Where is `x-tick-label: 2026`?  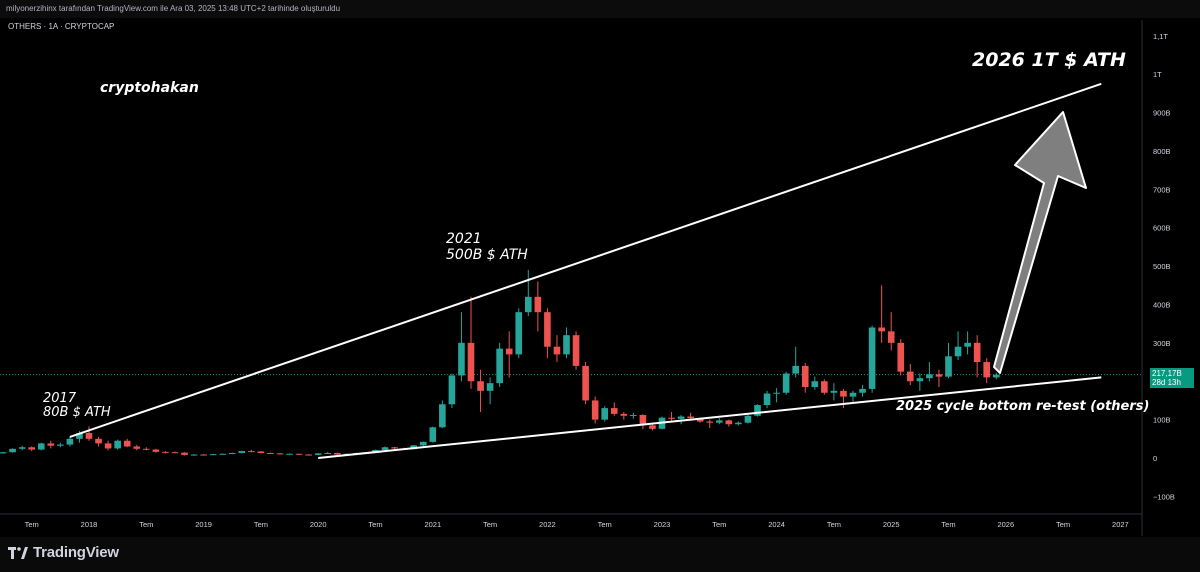 x-tick-label: 2026 is located at coordinates (1005, 524).